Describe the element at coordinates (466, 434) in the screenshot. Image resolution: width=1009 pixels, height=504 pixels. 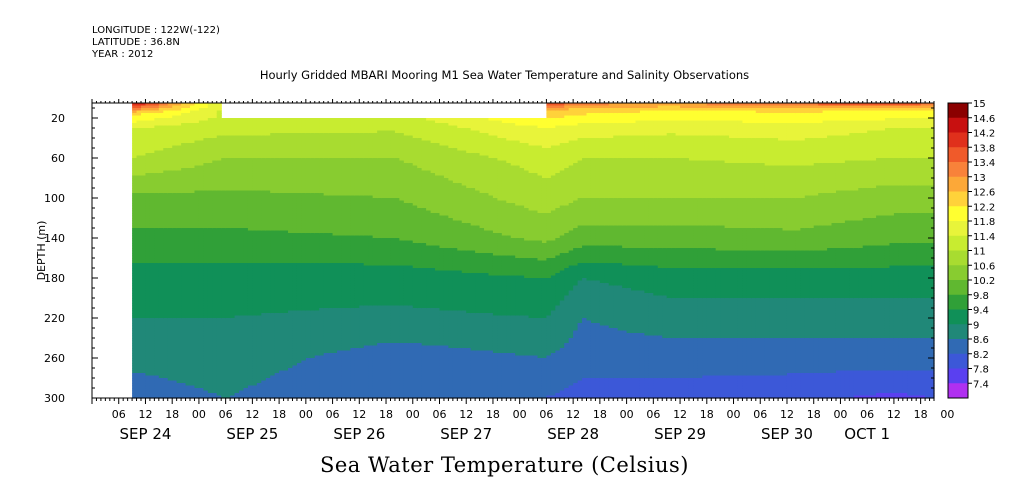
I see `x-day-label: SEP 27` at that location.